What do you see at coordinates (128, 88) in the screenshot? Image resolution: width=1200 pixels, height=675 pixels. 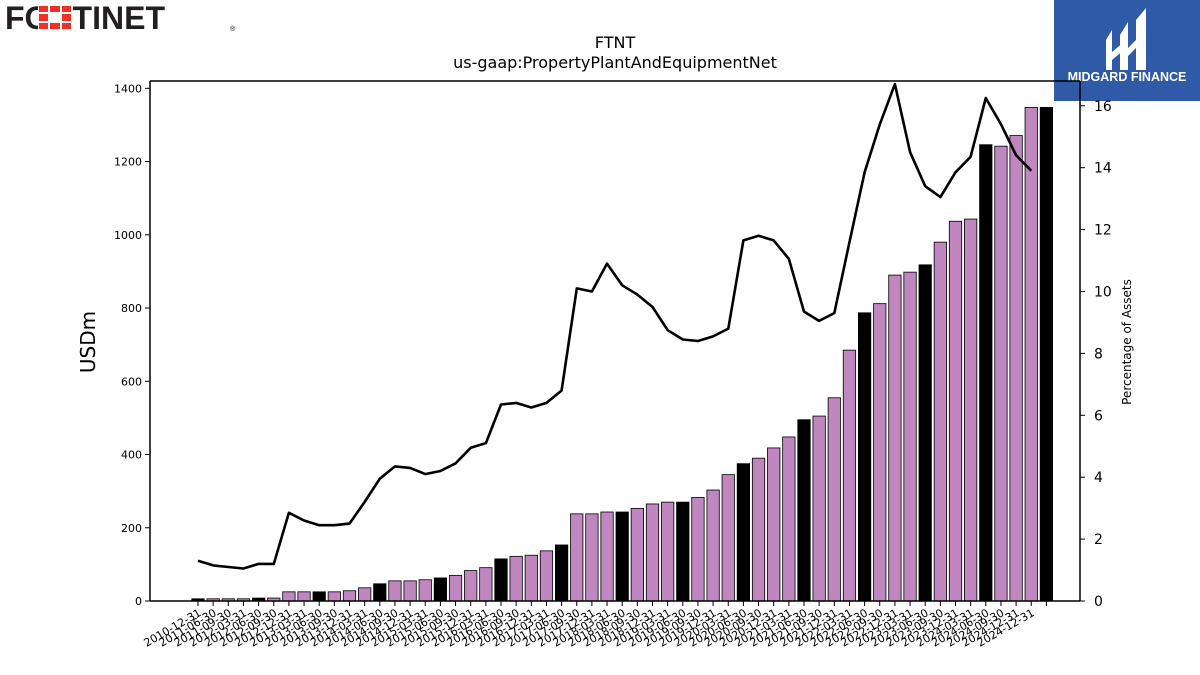 I see `y-tick-label: 1400` at bounding box center [128, 88].